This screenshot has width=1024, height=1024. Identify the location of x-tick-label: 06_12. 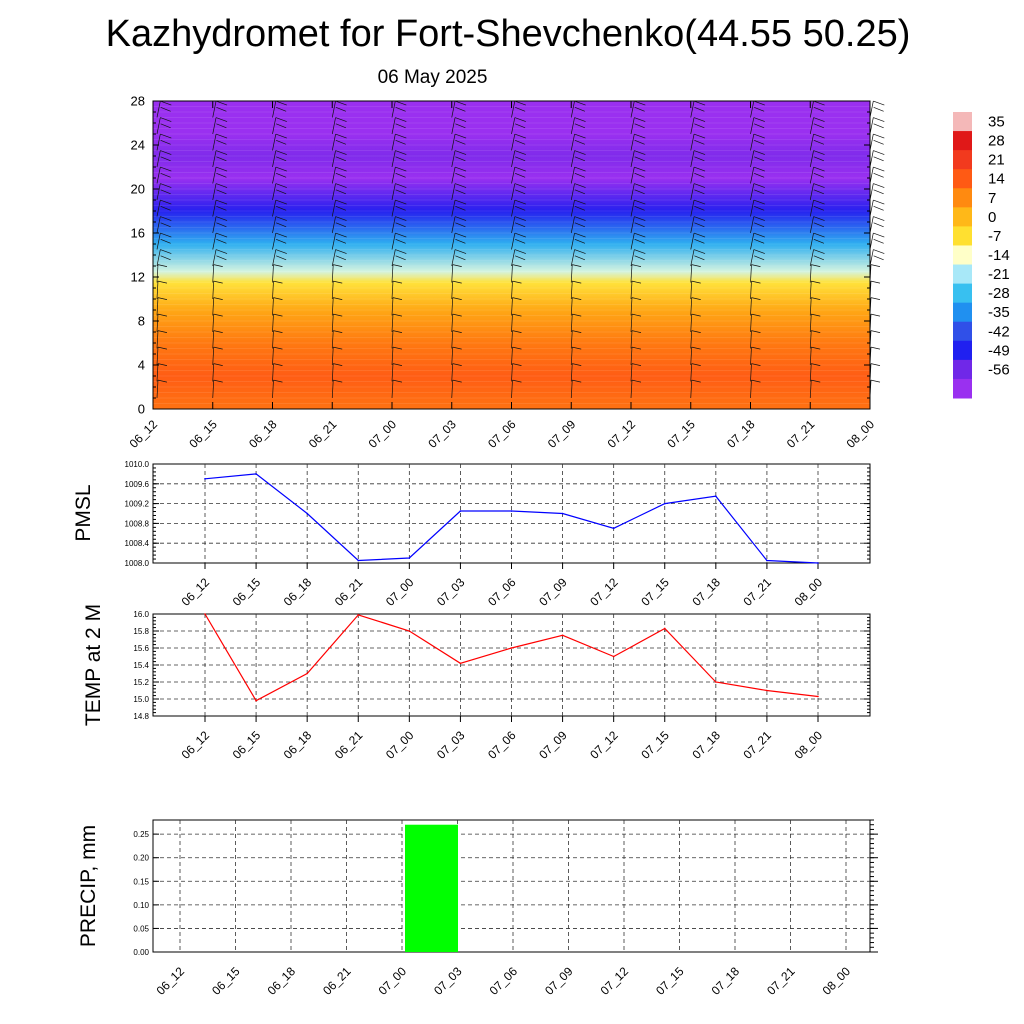
(196, 592).